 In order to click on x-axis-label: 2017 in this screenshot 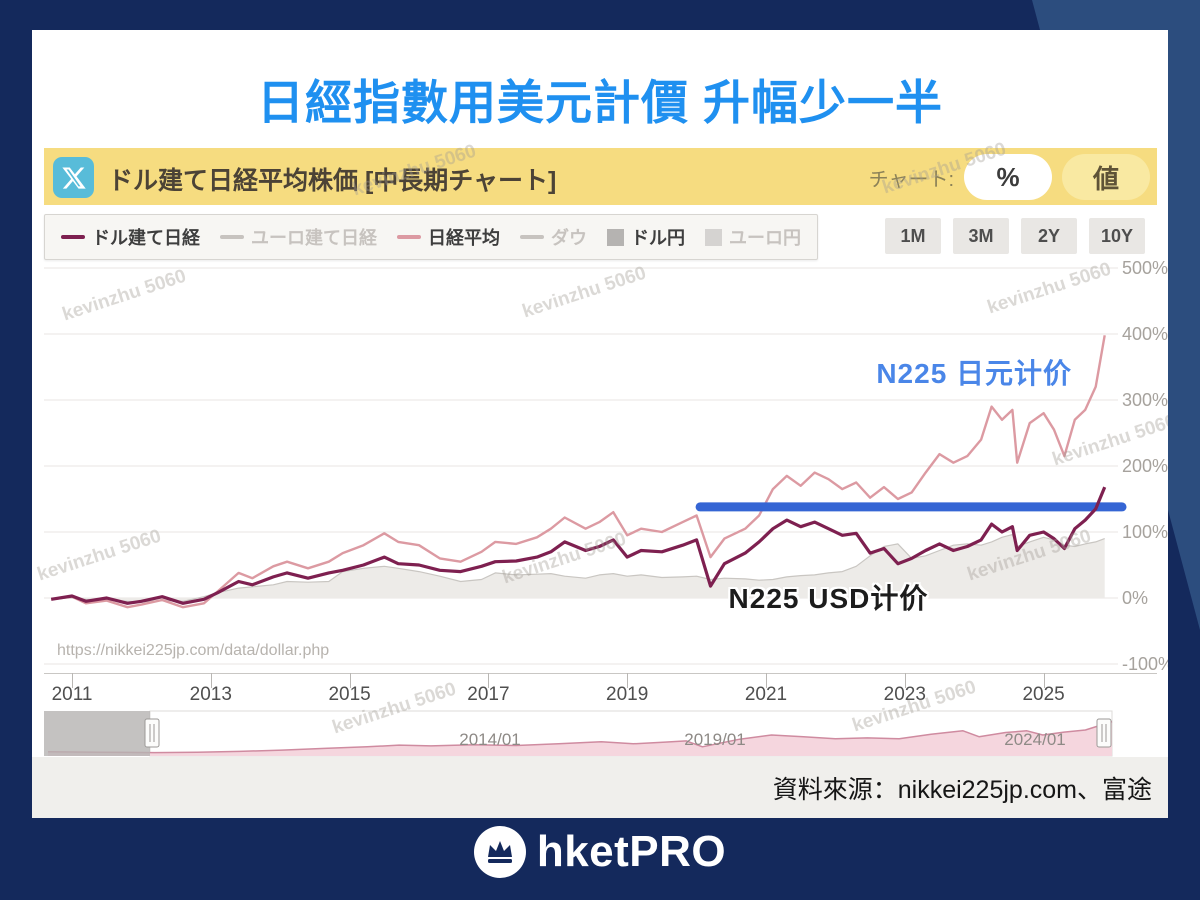, I will do `click(488, 694)`.